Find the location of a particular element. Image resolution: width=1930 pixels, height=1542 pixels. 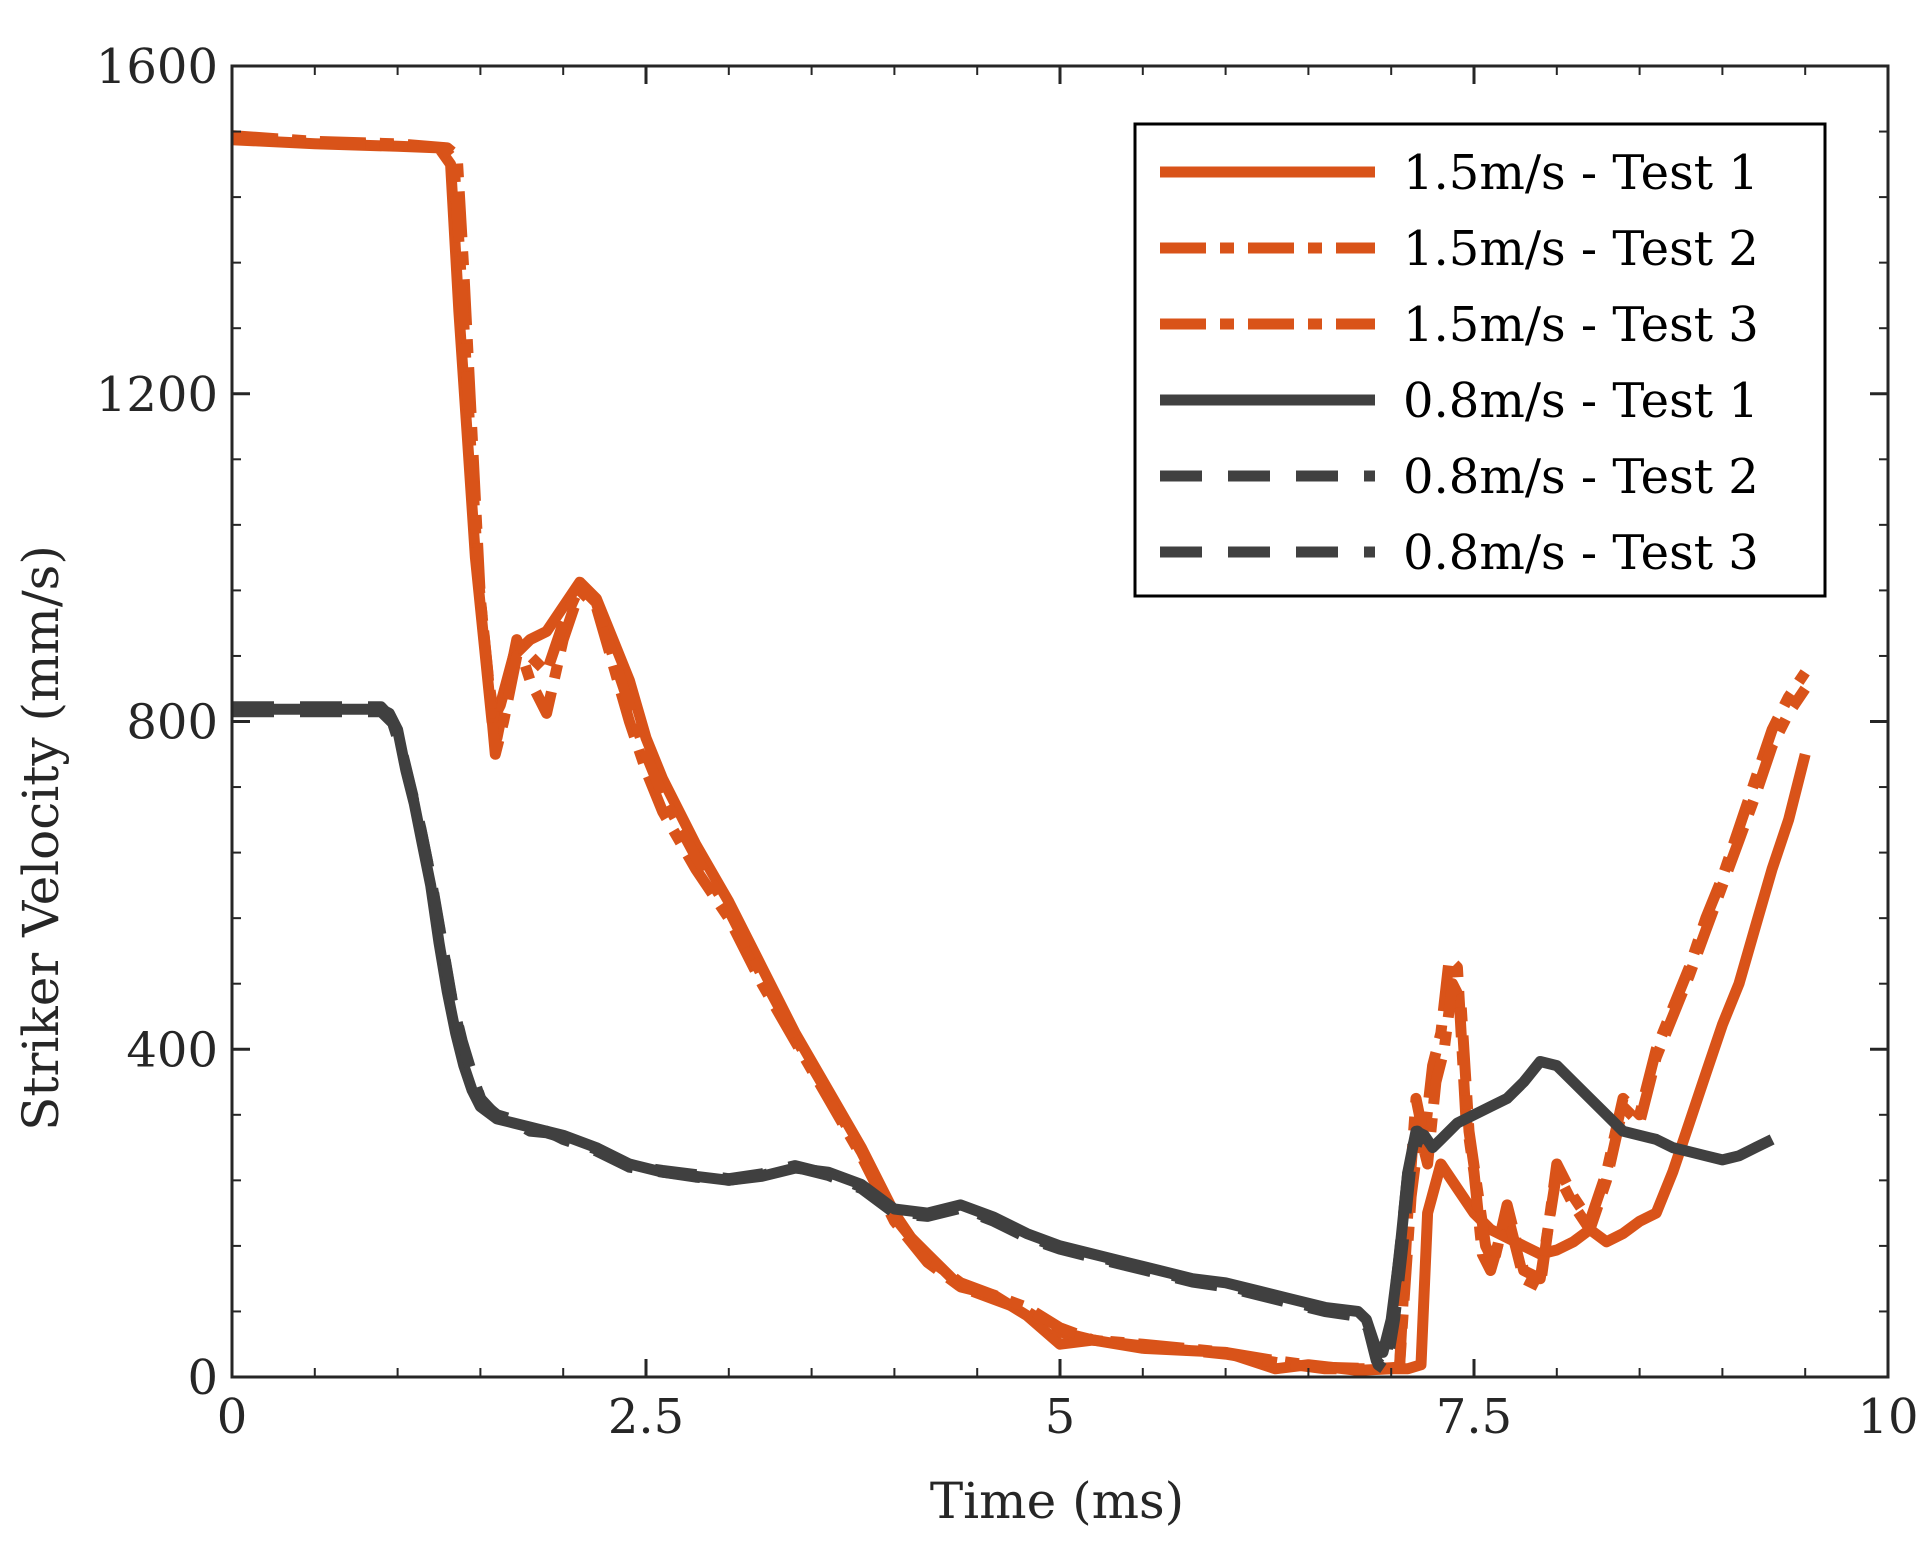

x-tick-label: 7.5 is located at coordinates (1474, 1417).